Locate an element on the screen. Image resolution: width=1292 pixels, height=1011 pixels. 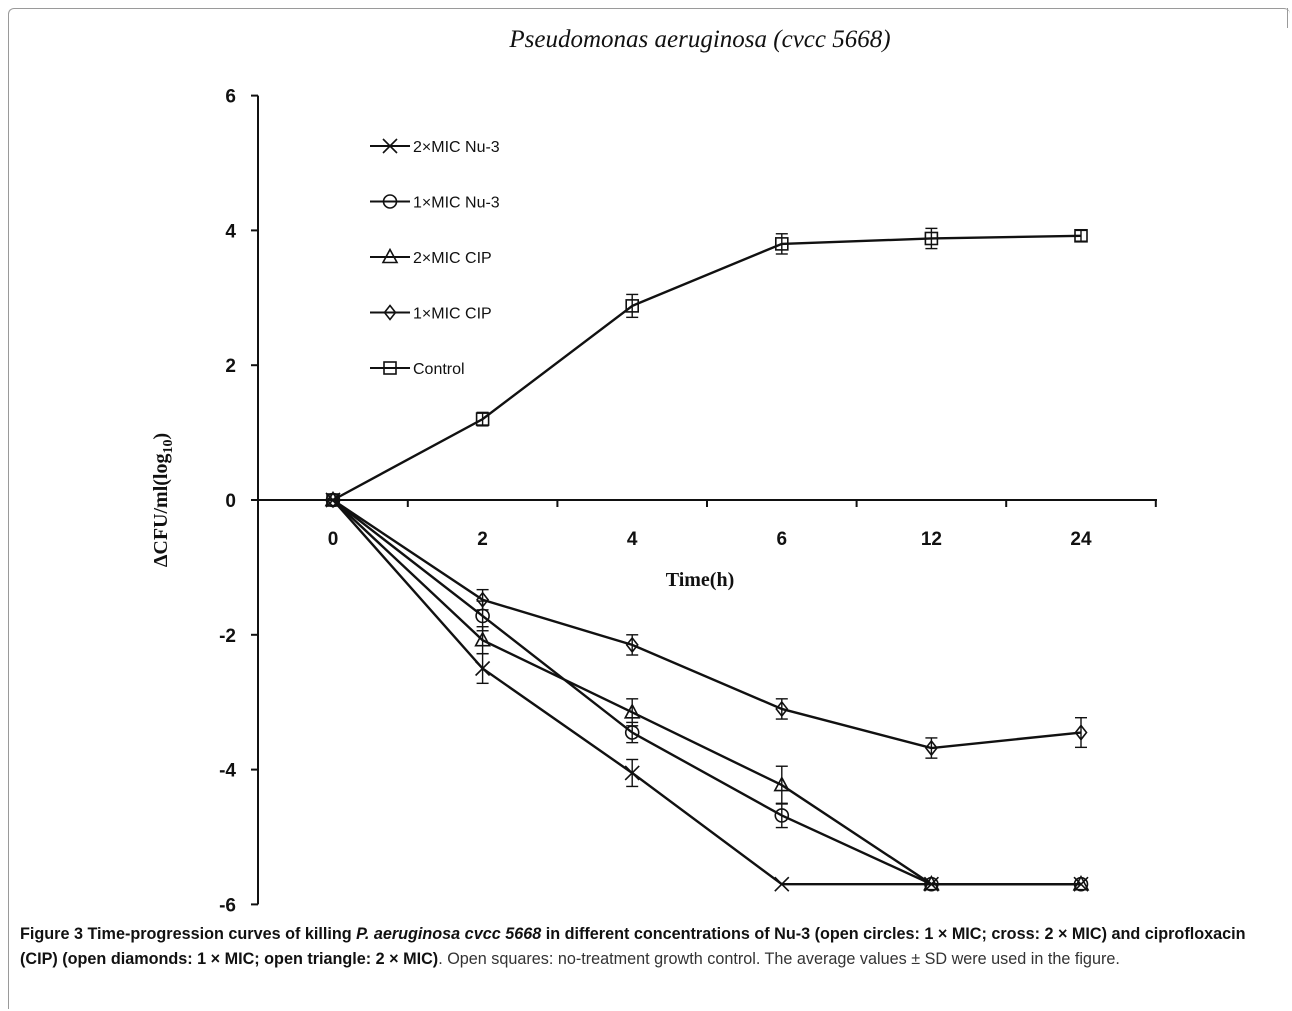
y-axis-label-subscript: 10 is located at coordinates (168, 447).